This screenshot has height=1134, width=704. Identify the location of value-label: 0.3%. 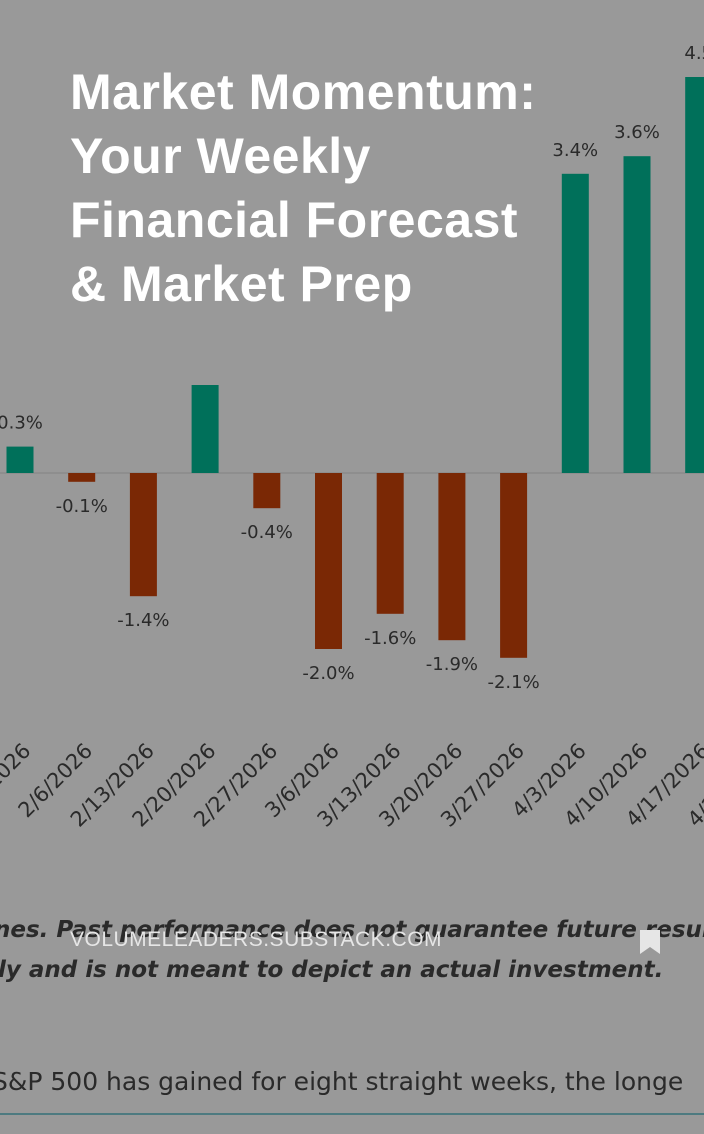
(21, 423).